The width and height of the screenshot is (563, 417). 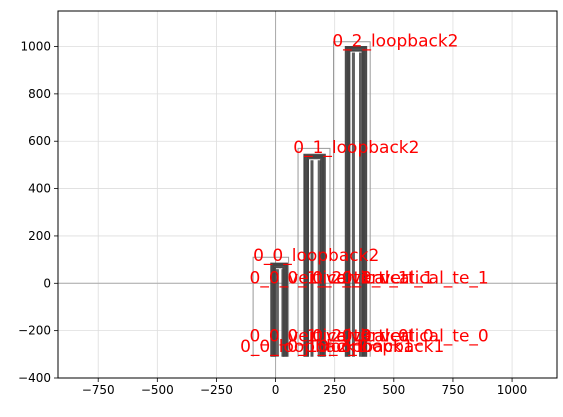 I want to click on annotation-label: 0_2_vertical_0, so click(x=372, y=336).